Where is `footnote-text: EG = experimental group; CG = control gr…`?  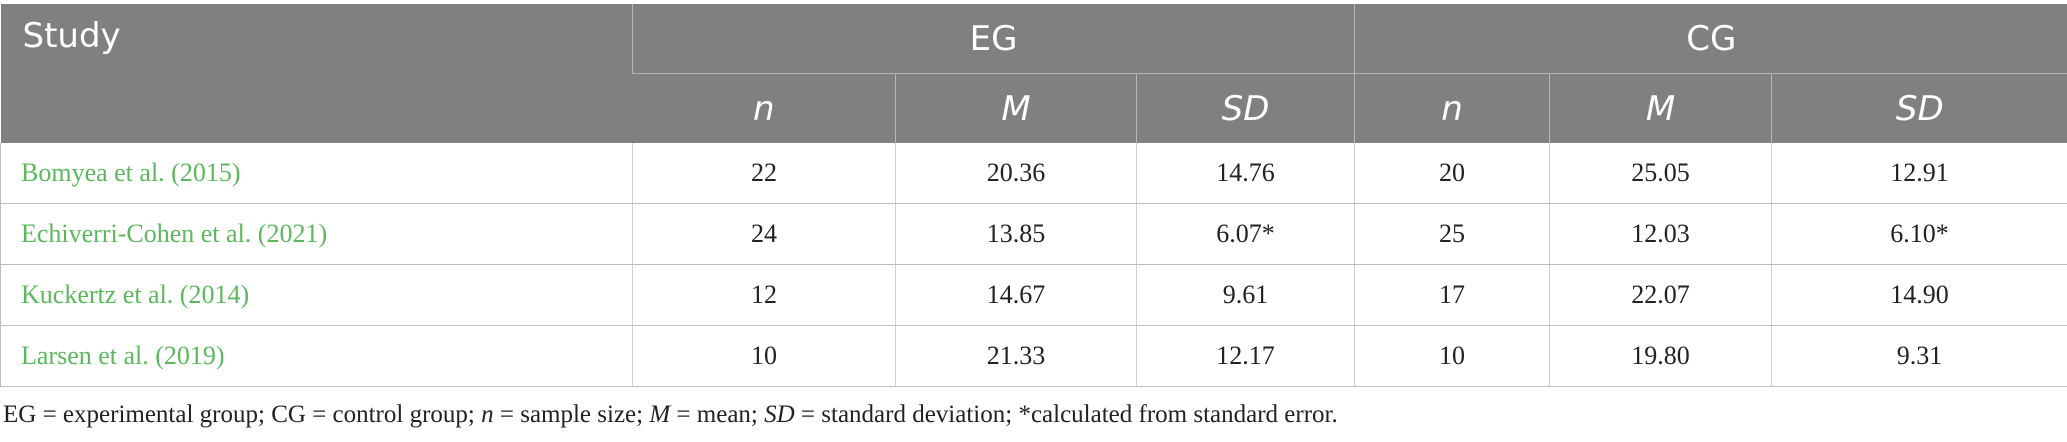
footnote-text: EG = experimental group; CG = control gr… is located at coordinates (242, 414).